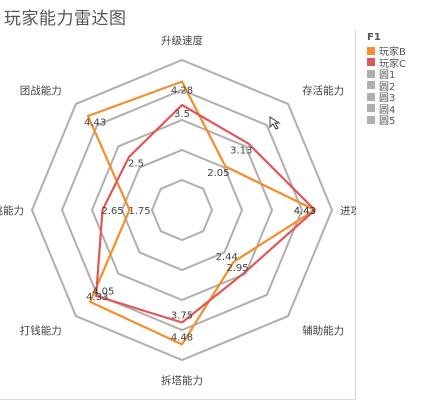  What do you see at coordinates (182, 114) in the screenshot?
I see `data-label: 3.5` at bounding box center [182, 114].